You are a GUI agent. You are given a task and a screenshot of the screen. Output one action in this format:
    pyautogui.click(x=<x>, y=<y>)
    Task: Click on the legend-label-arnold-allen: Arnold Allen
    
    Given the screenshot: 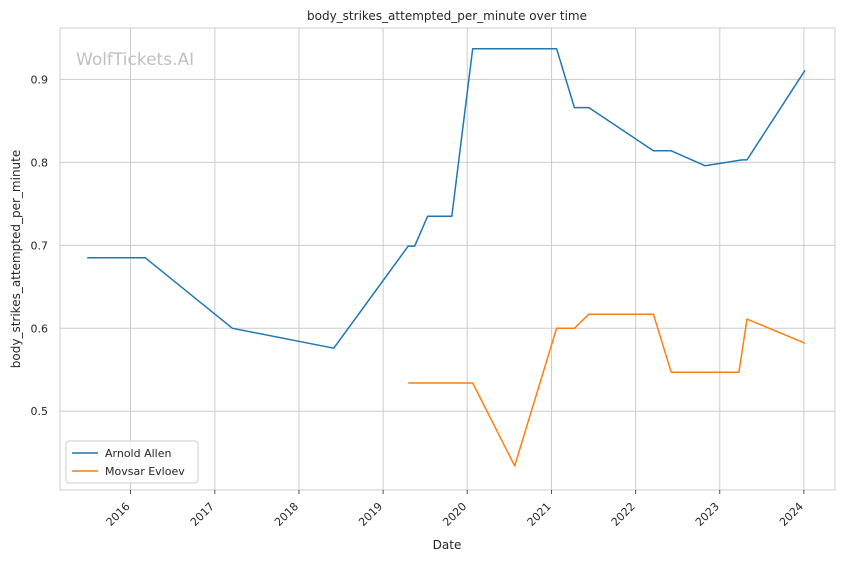 What is the action you would take?
    pyautogui.click(x=138, y=453)
    